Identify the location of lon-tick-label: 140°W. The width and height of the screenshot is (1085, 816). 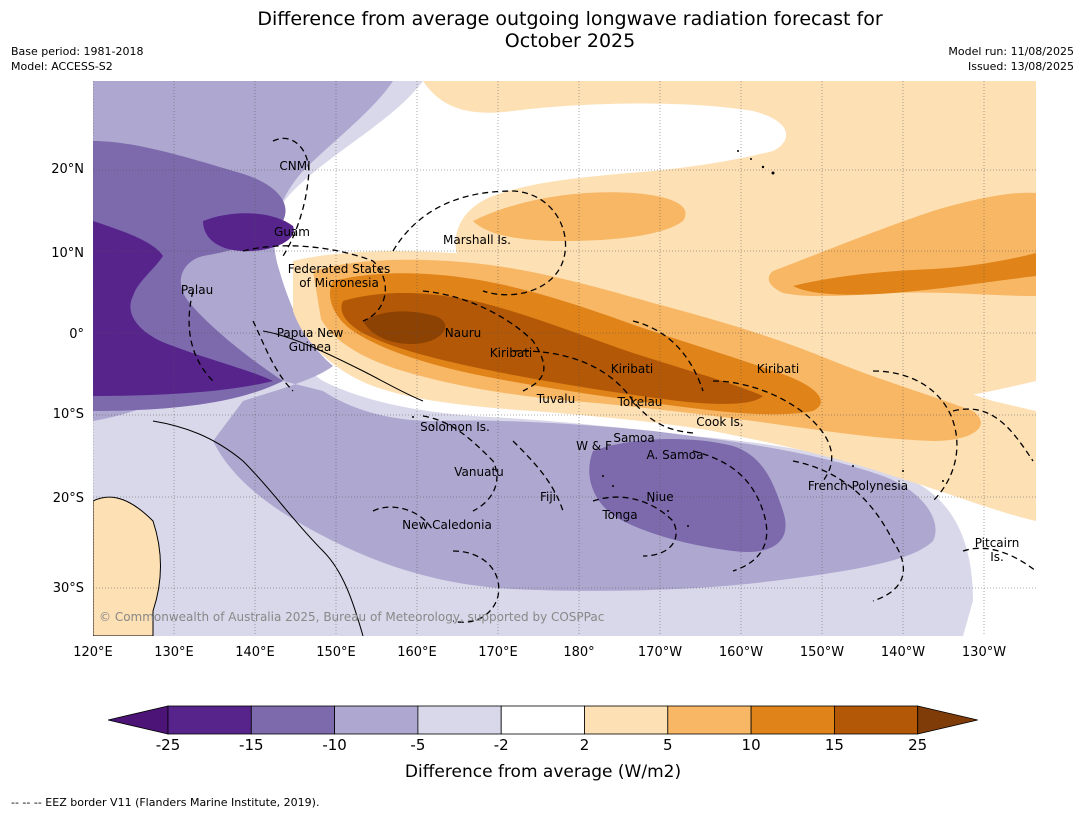
(903, 652).